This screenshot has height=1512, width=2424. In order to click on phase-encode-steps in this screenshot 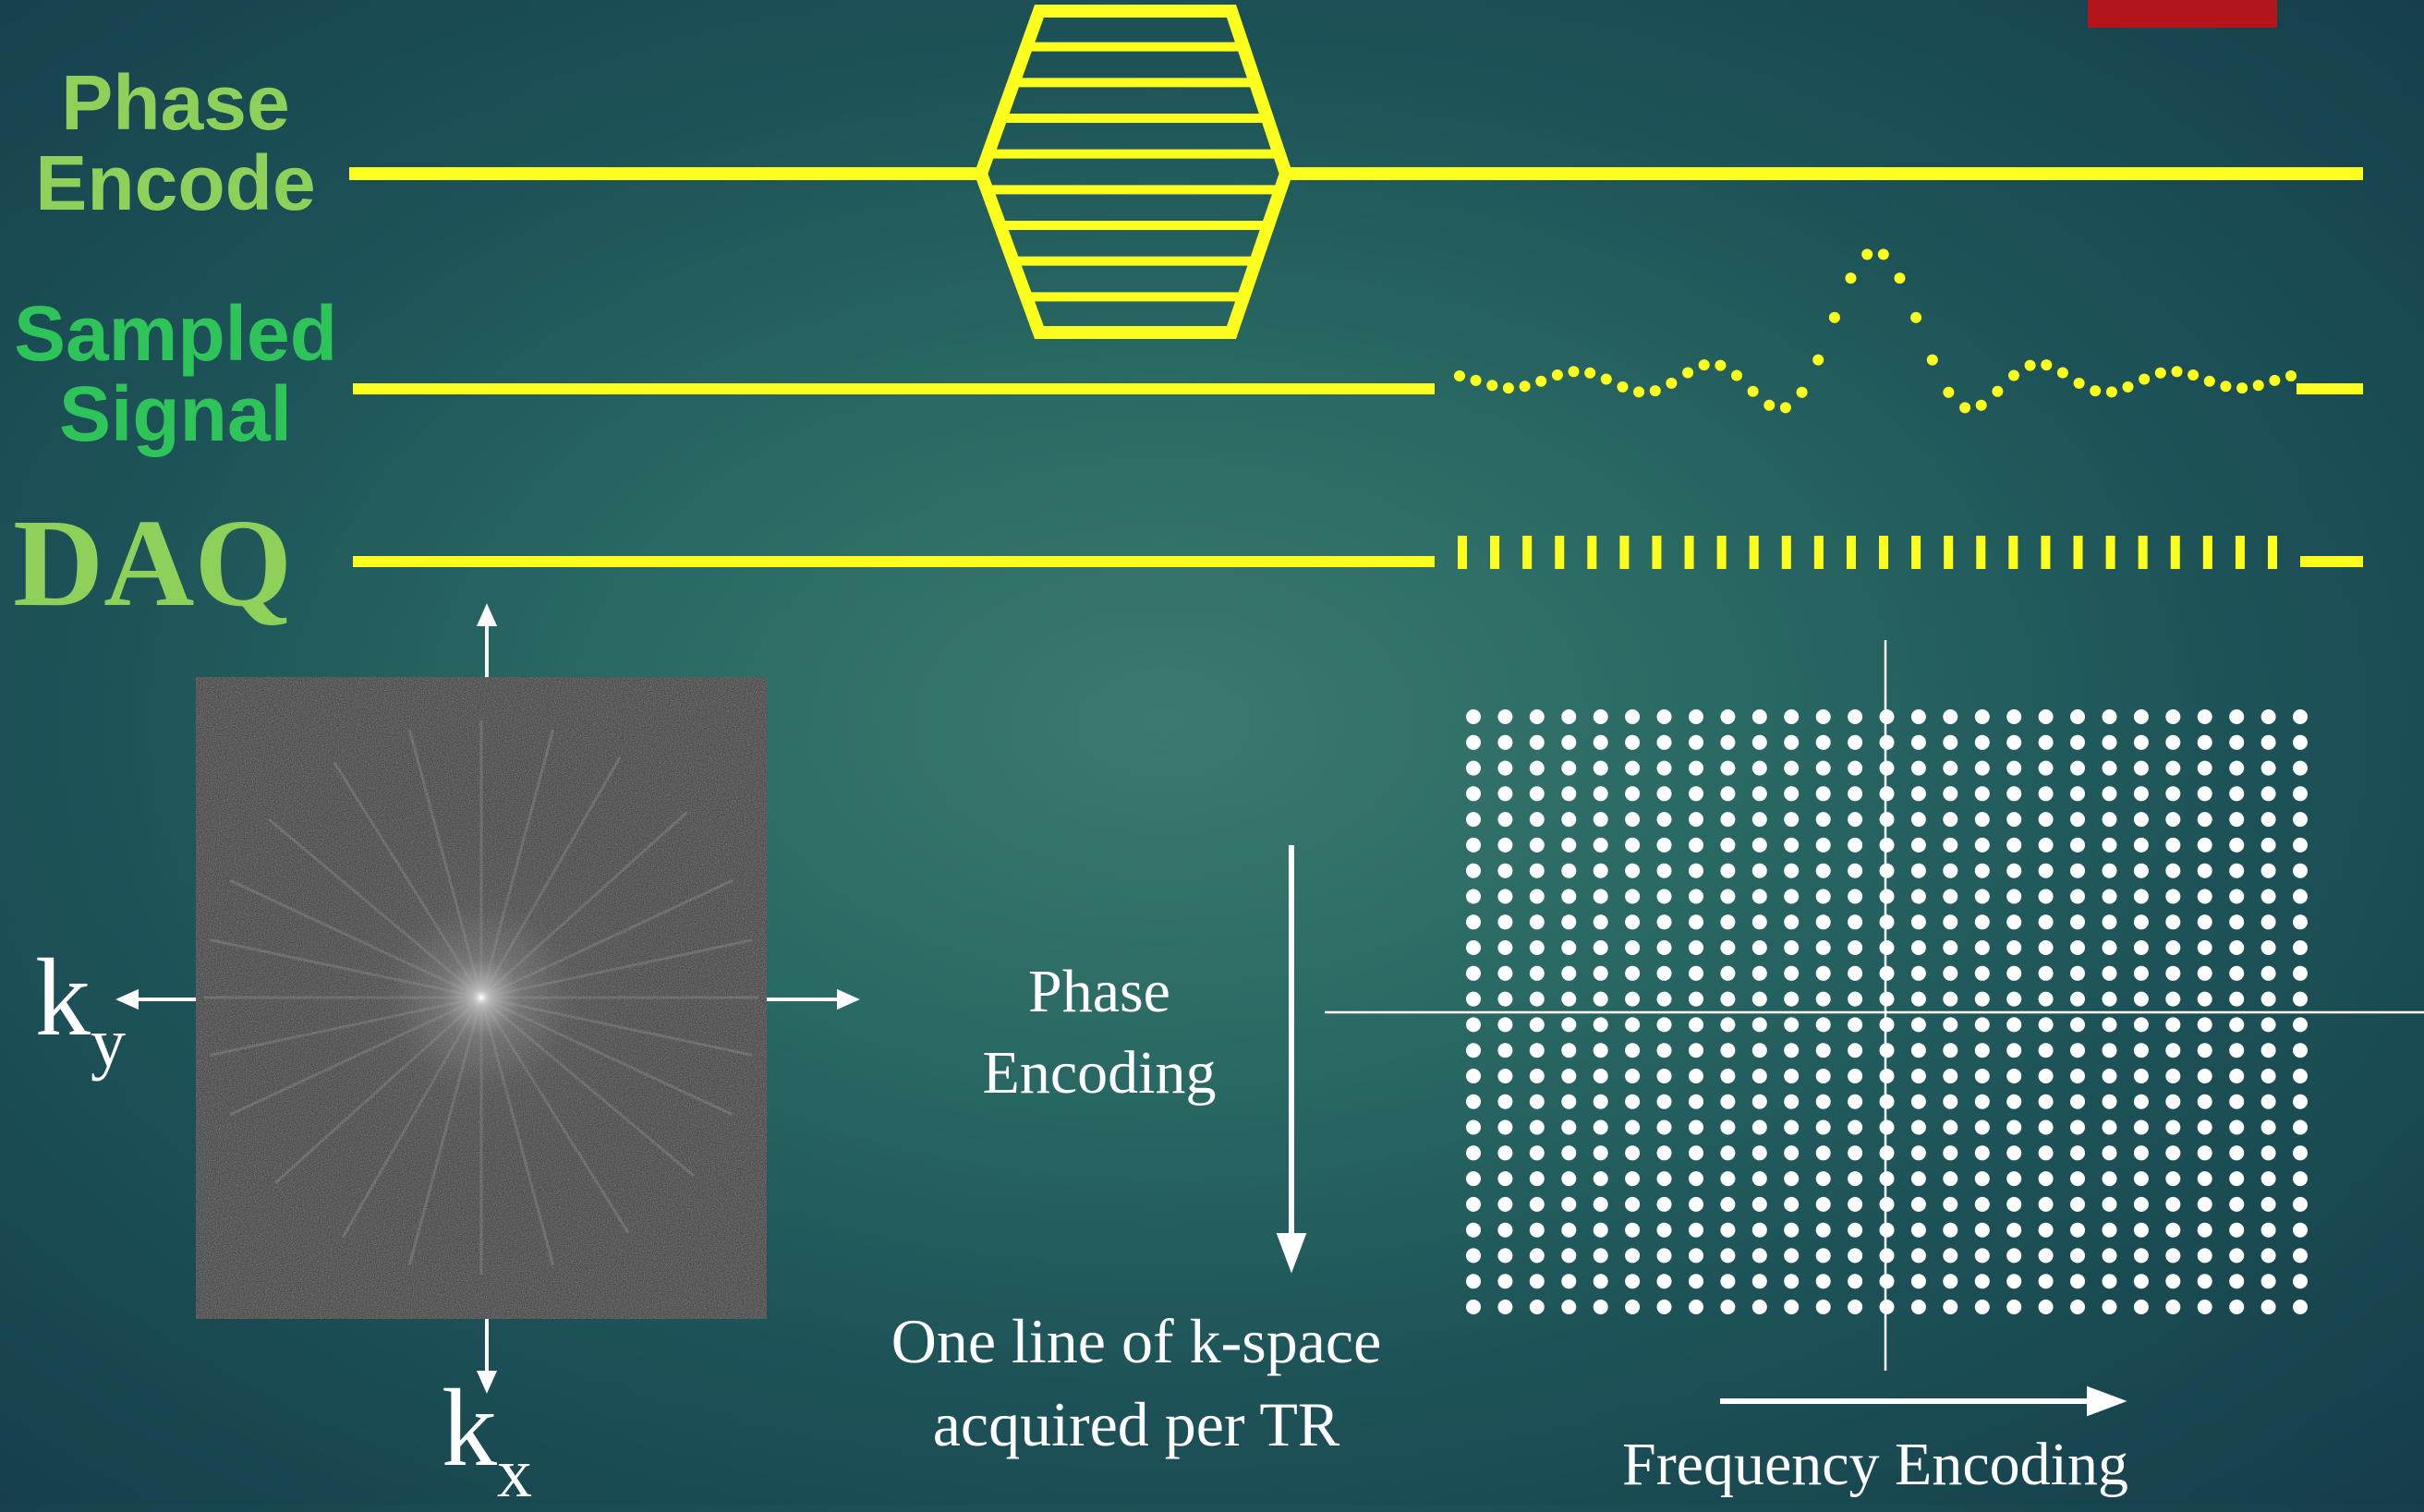, I will do `click(1134, 172)`.